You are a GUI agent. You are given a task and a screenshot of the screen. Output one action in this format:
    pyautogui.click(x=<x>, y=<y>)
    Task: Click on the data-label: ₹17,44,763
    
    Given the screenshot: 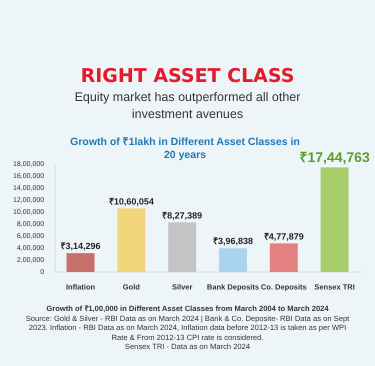 What is the action you would take?
    pyautogui.click(x=334, y=157)
    